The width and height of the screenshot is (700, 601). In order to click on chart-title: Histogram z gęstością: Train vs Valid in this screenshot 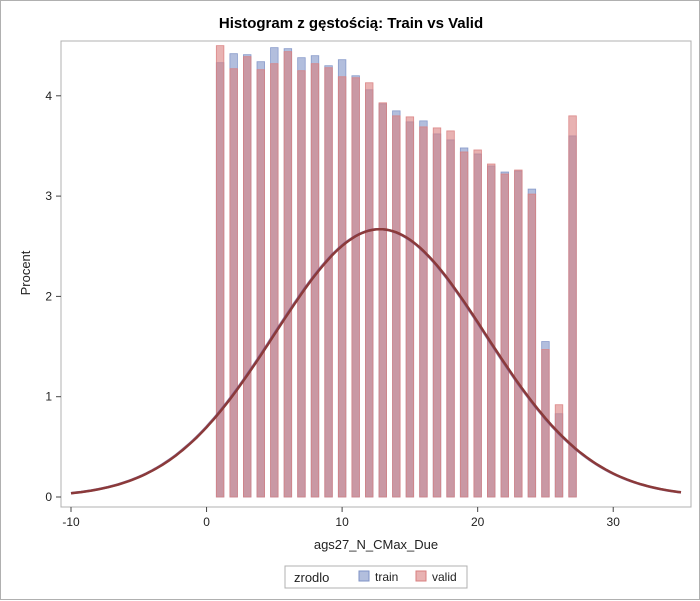, I will do `click(351, 23)`.